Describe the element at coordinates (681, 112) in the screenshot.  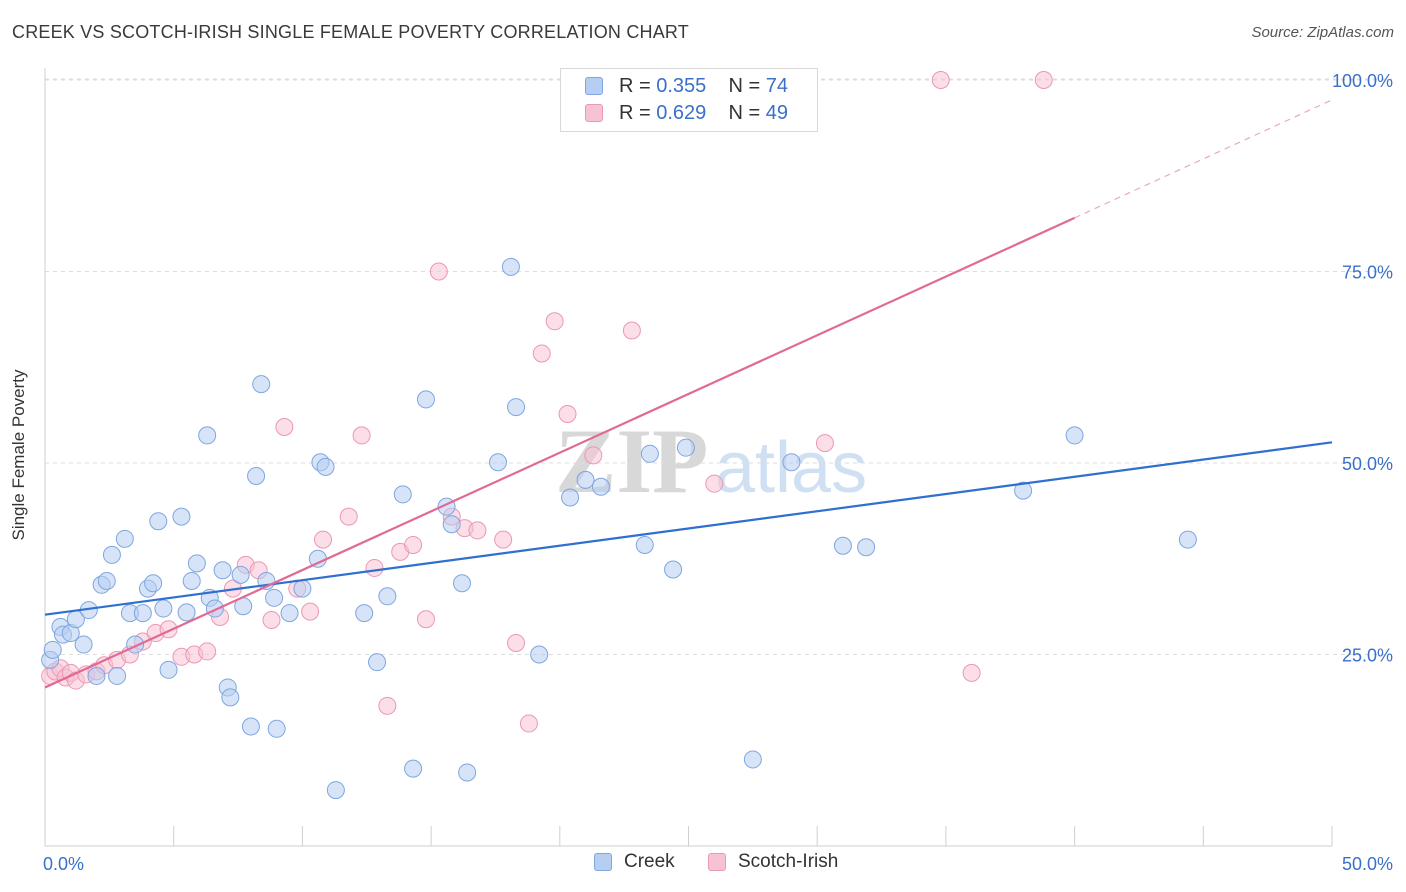
I see `r-value: 0.629` at that location.